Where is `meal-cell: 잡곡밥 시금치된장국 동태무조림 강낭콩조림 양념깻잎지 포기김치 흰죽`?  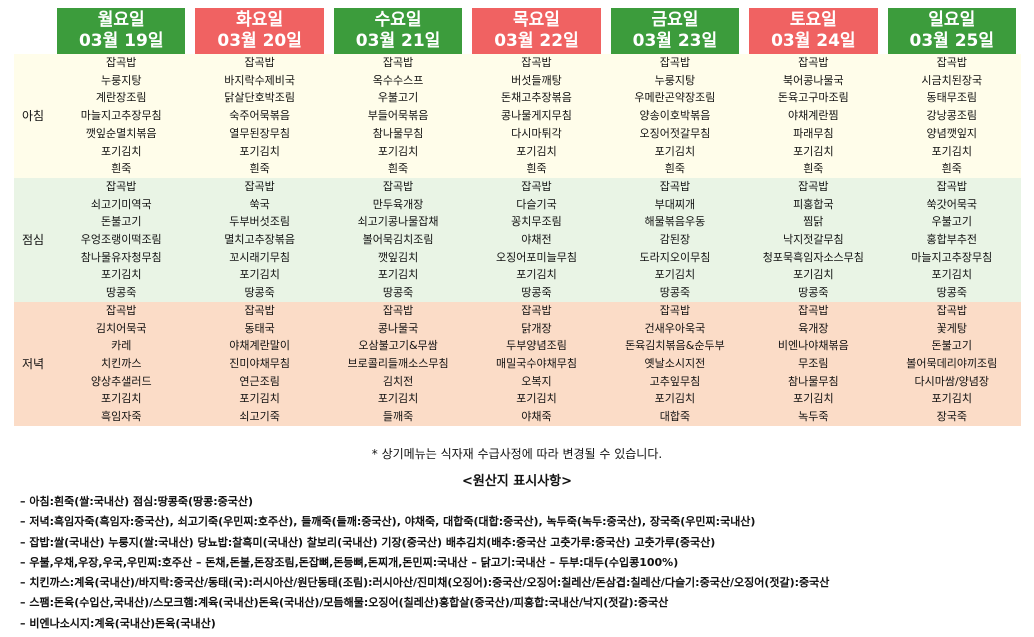 meal-cell: 잡곡밥 시금치된장국 동태무조림 강낭콩조림 양념깻잎지 포기김치 흰죽 is located at coordinates (951, 116).